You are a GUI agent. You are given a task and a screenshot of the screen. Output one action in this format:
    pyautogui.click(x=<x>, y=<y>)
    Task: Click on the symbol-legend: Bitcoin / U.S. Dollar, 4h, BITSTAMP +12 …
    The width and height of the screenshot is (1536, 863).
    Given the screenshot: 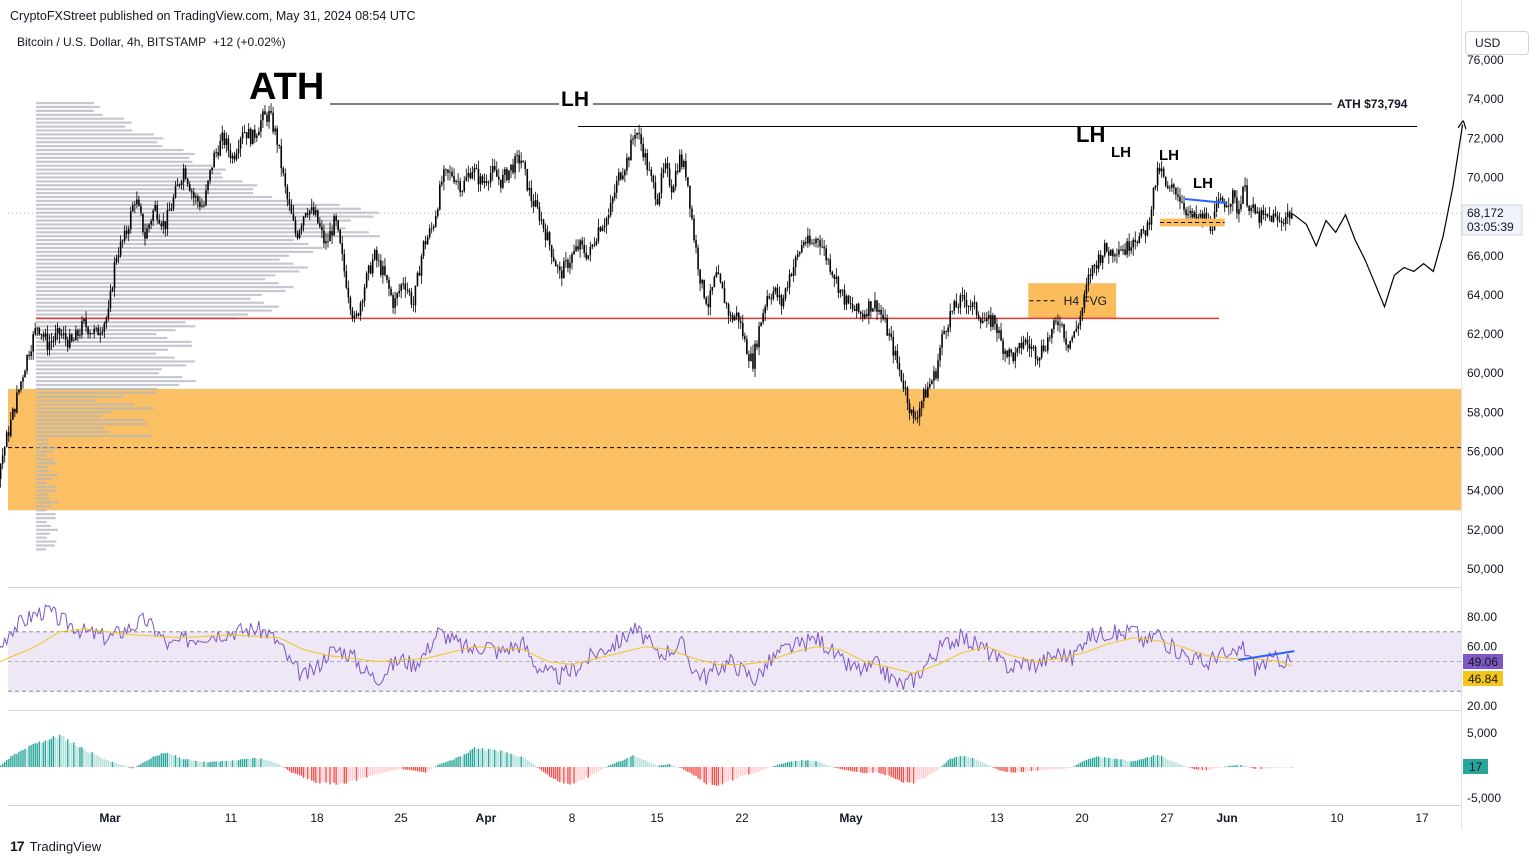 What is the action you would take?
    pyautogui.click(x=151, y=42)
    